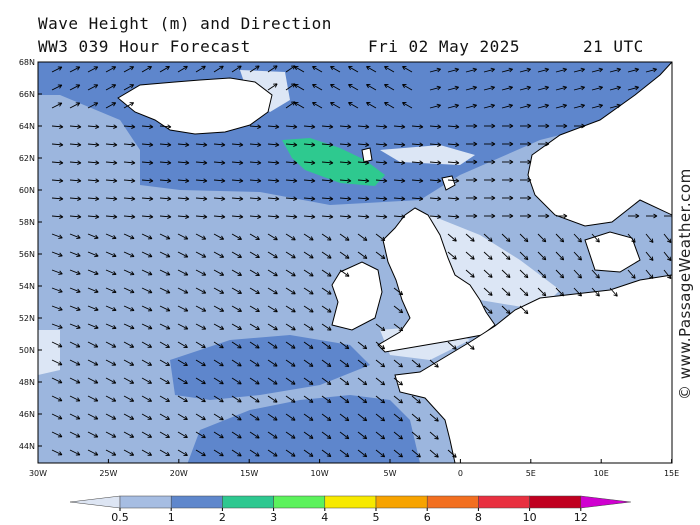 Image resolution: width=700 pixels, height=525 pixels. I want to click on lat-tick-label: 54N, so click(27, 286).